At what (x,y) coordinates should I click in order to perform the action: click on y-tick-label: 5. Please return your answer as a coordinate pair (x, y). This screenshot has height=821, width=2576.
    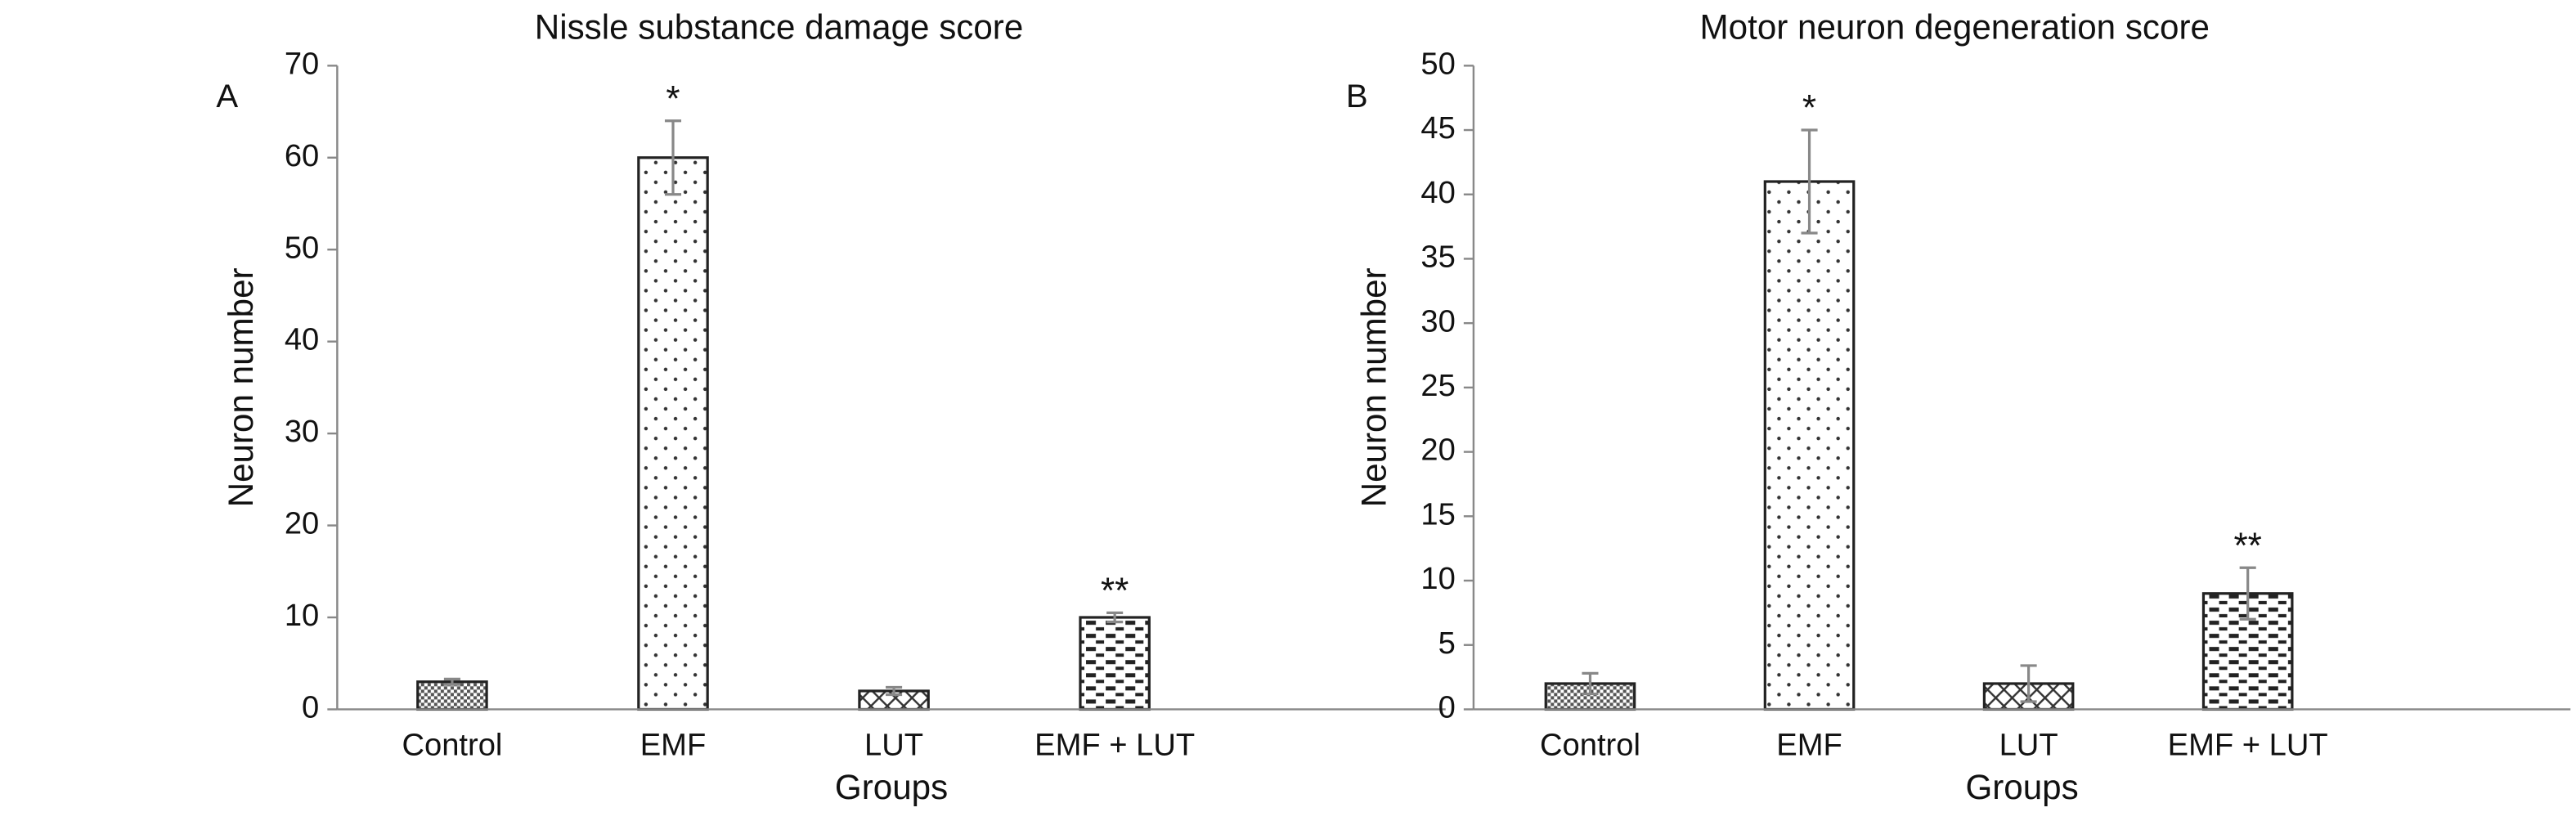
    Looking at the image, I should click on (1447, 644).